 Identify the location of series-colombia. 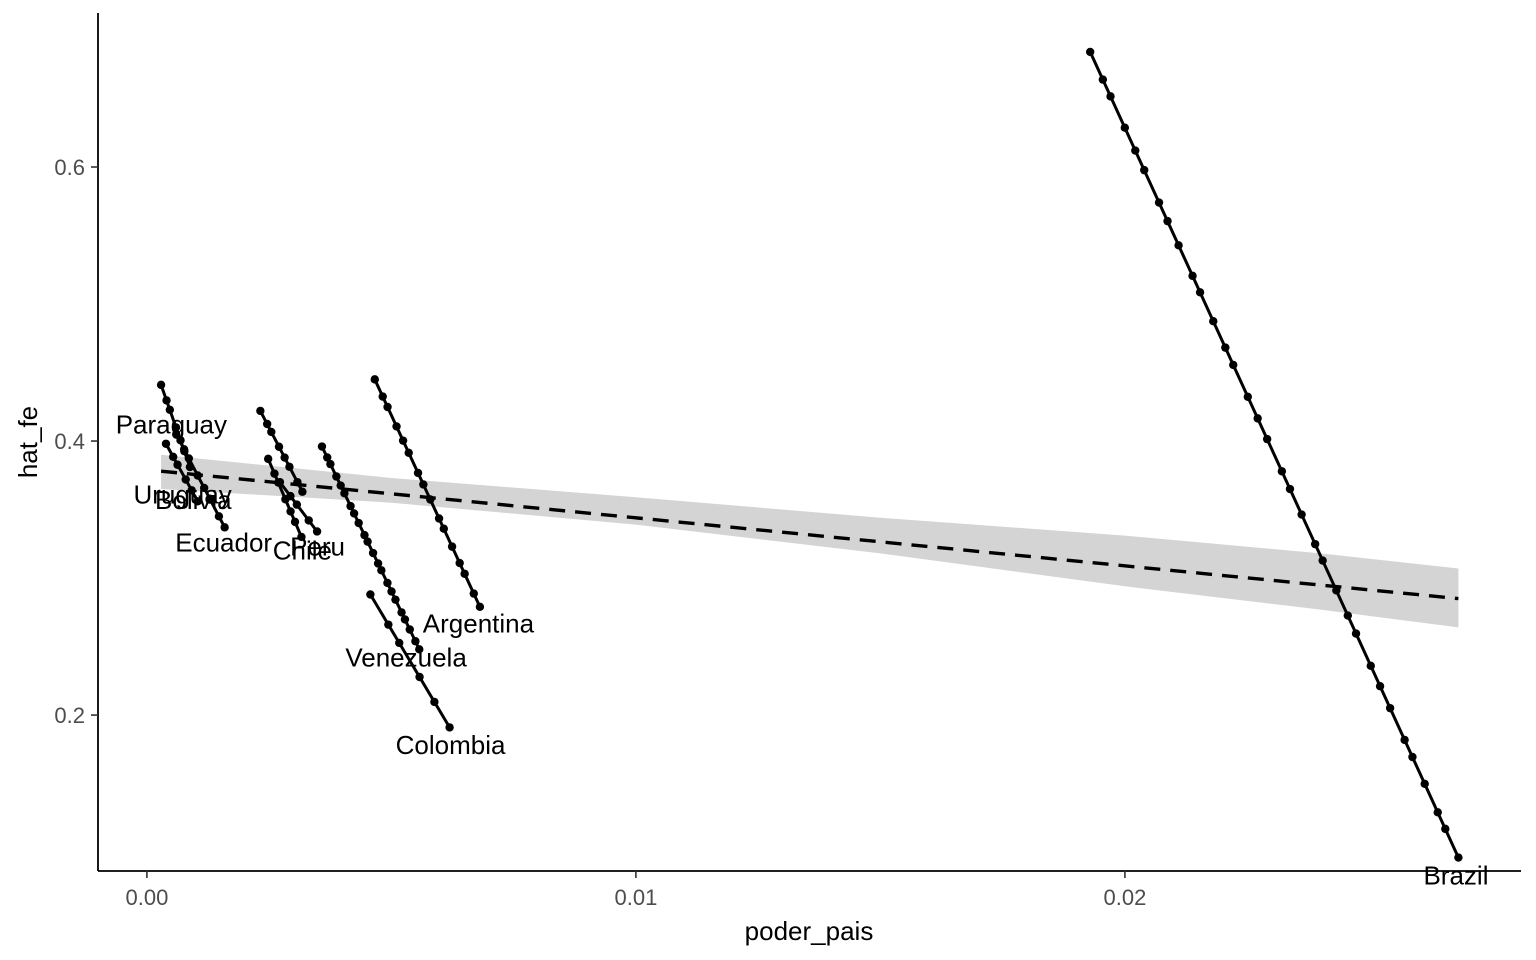
(410, 661).